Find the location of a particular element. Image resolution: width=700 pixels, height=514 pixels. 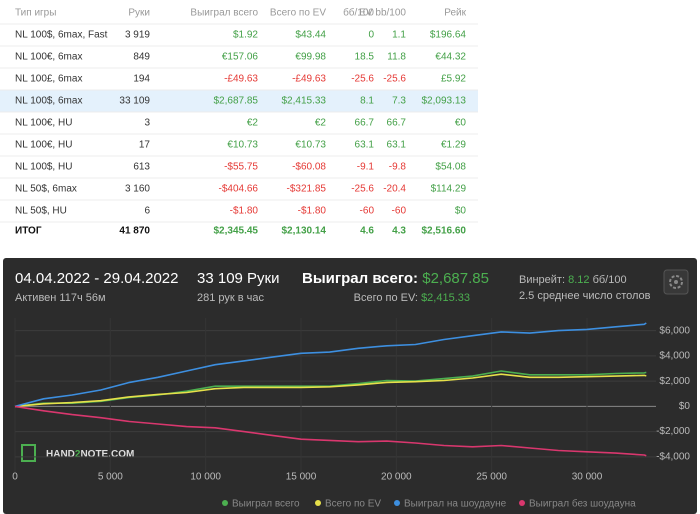

watermark-text: HAND2NOTE.COM is located at coordinates (90, 454).